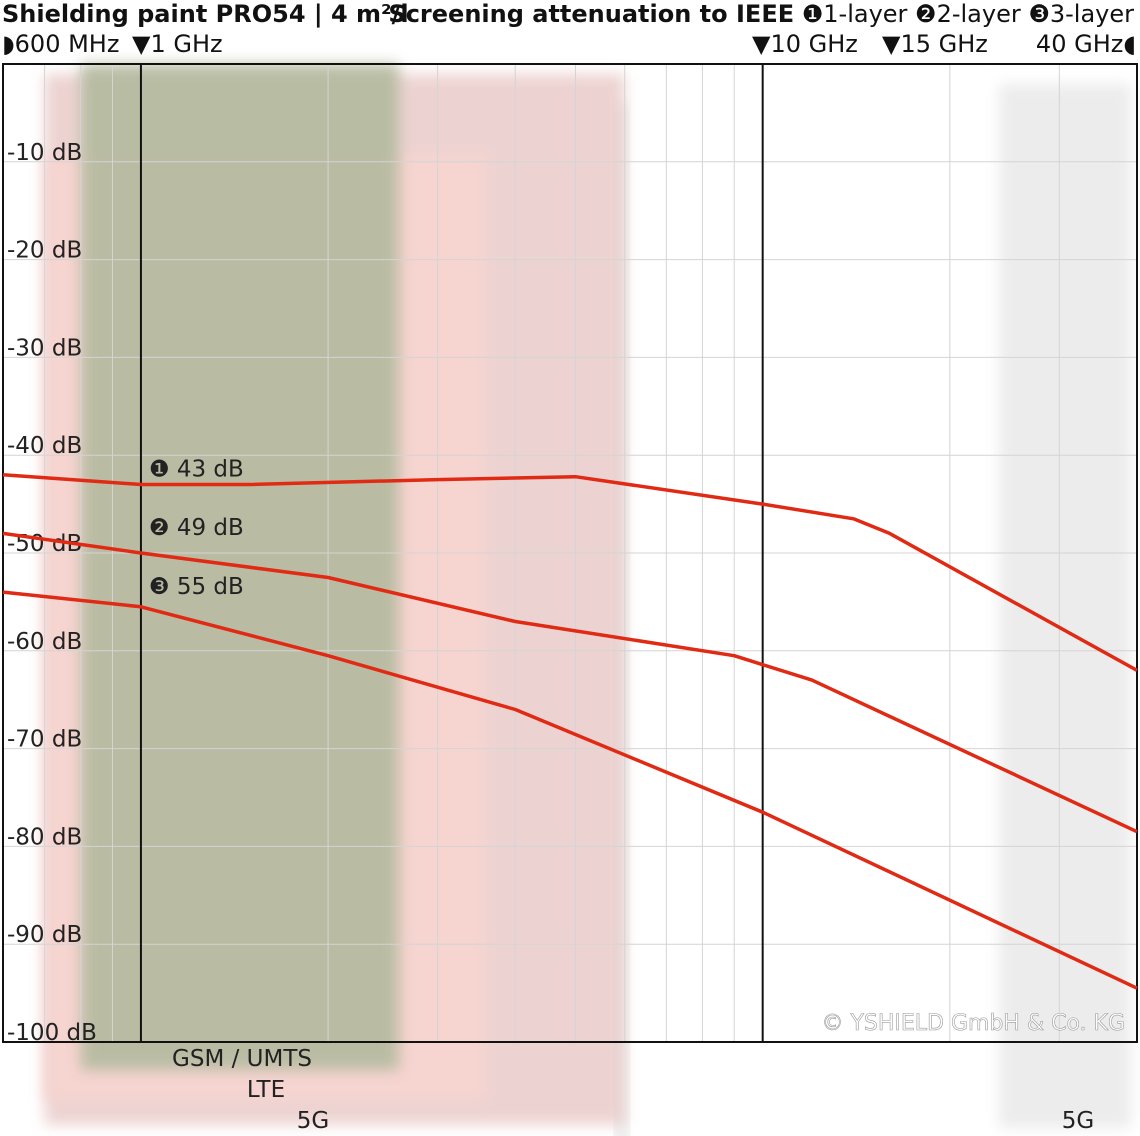 The height and width of the screenshot is (1136, 1140). Describe the element at coordinates (44, 740) in the screenshot. I see `y-tick-label: -70 dB` at that location.